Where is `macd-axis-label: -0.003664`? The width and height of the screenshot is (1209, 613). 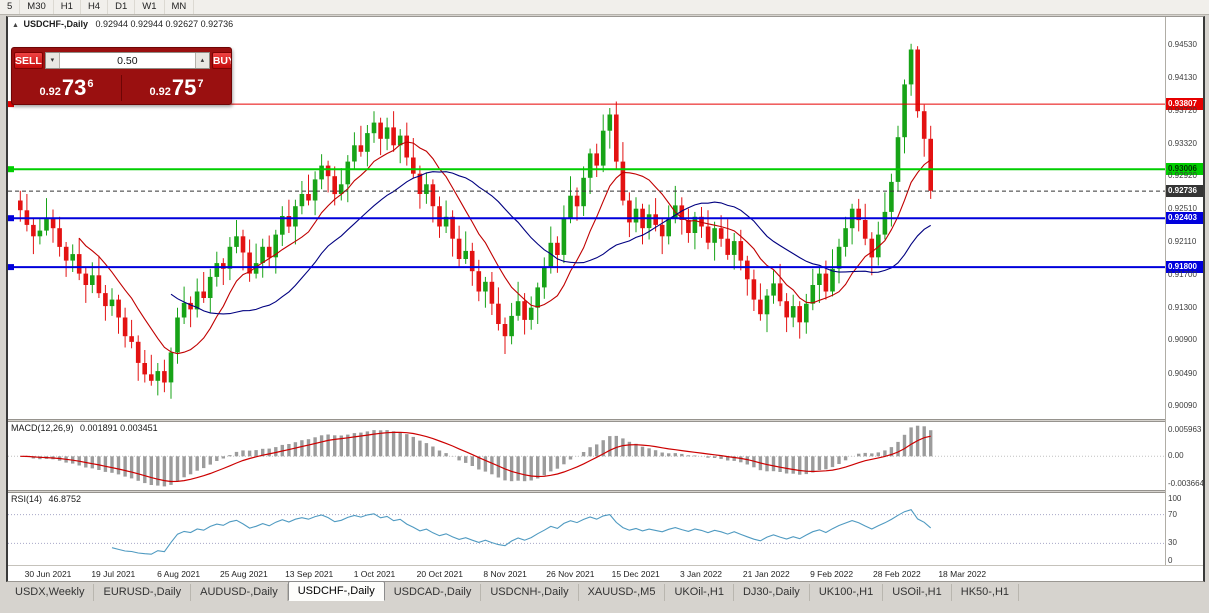
macd-axis-label: -0.003664 is located at coordinates (1186, 483).